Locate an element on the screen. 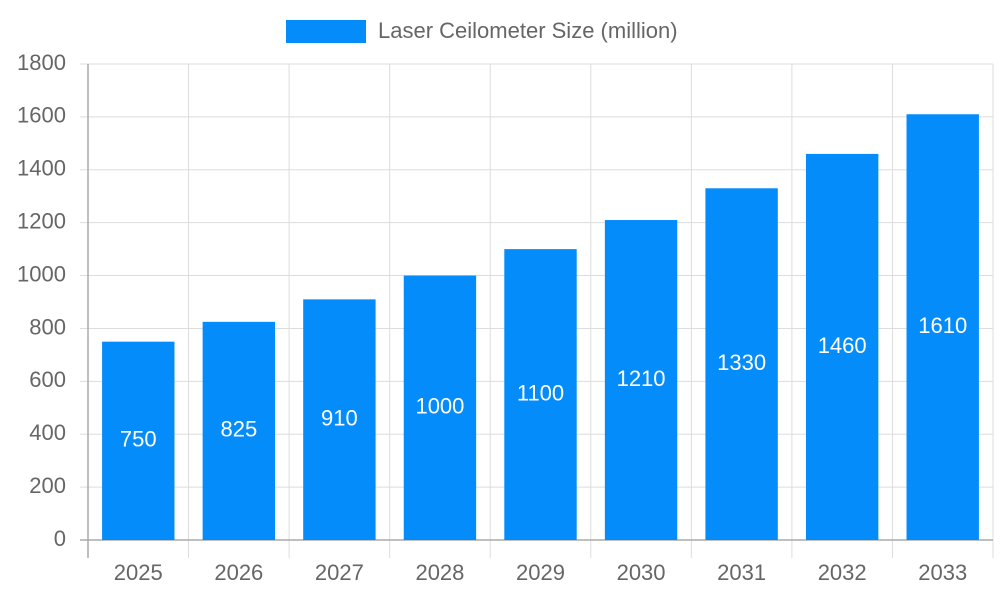  x-tick-label: 2030 is located at coordinates (641, 572).